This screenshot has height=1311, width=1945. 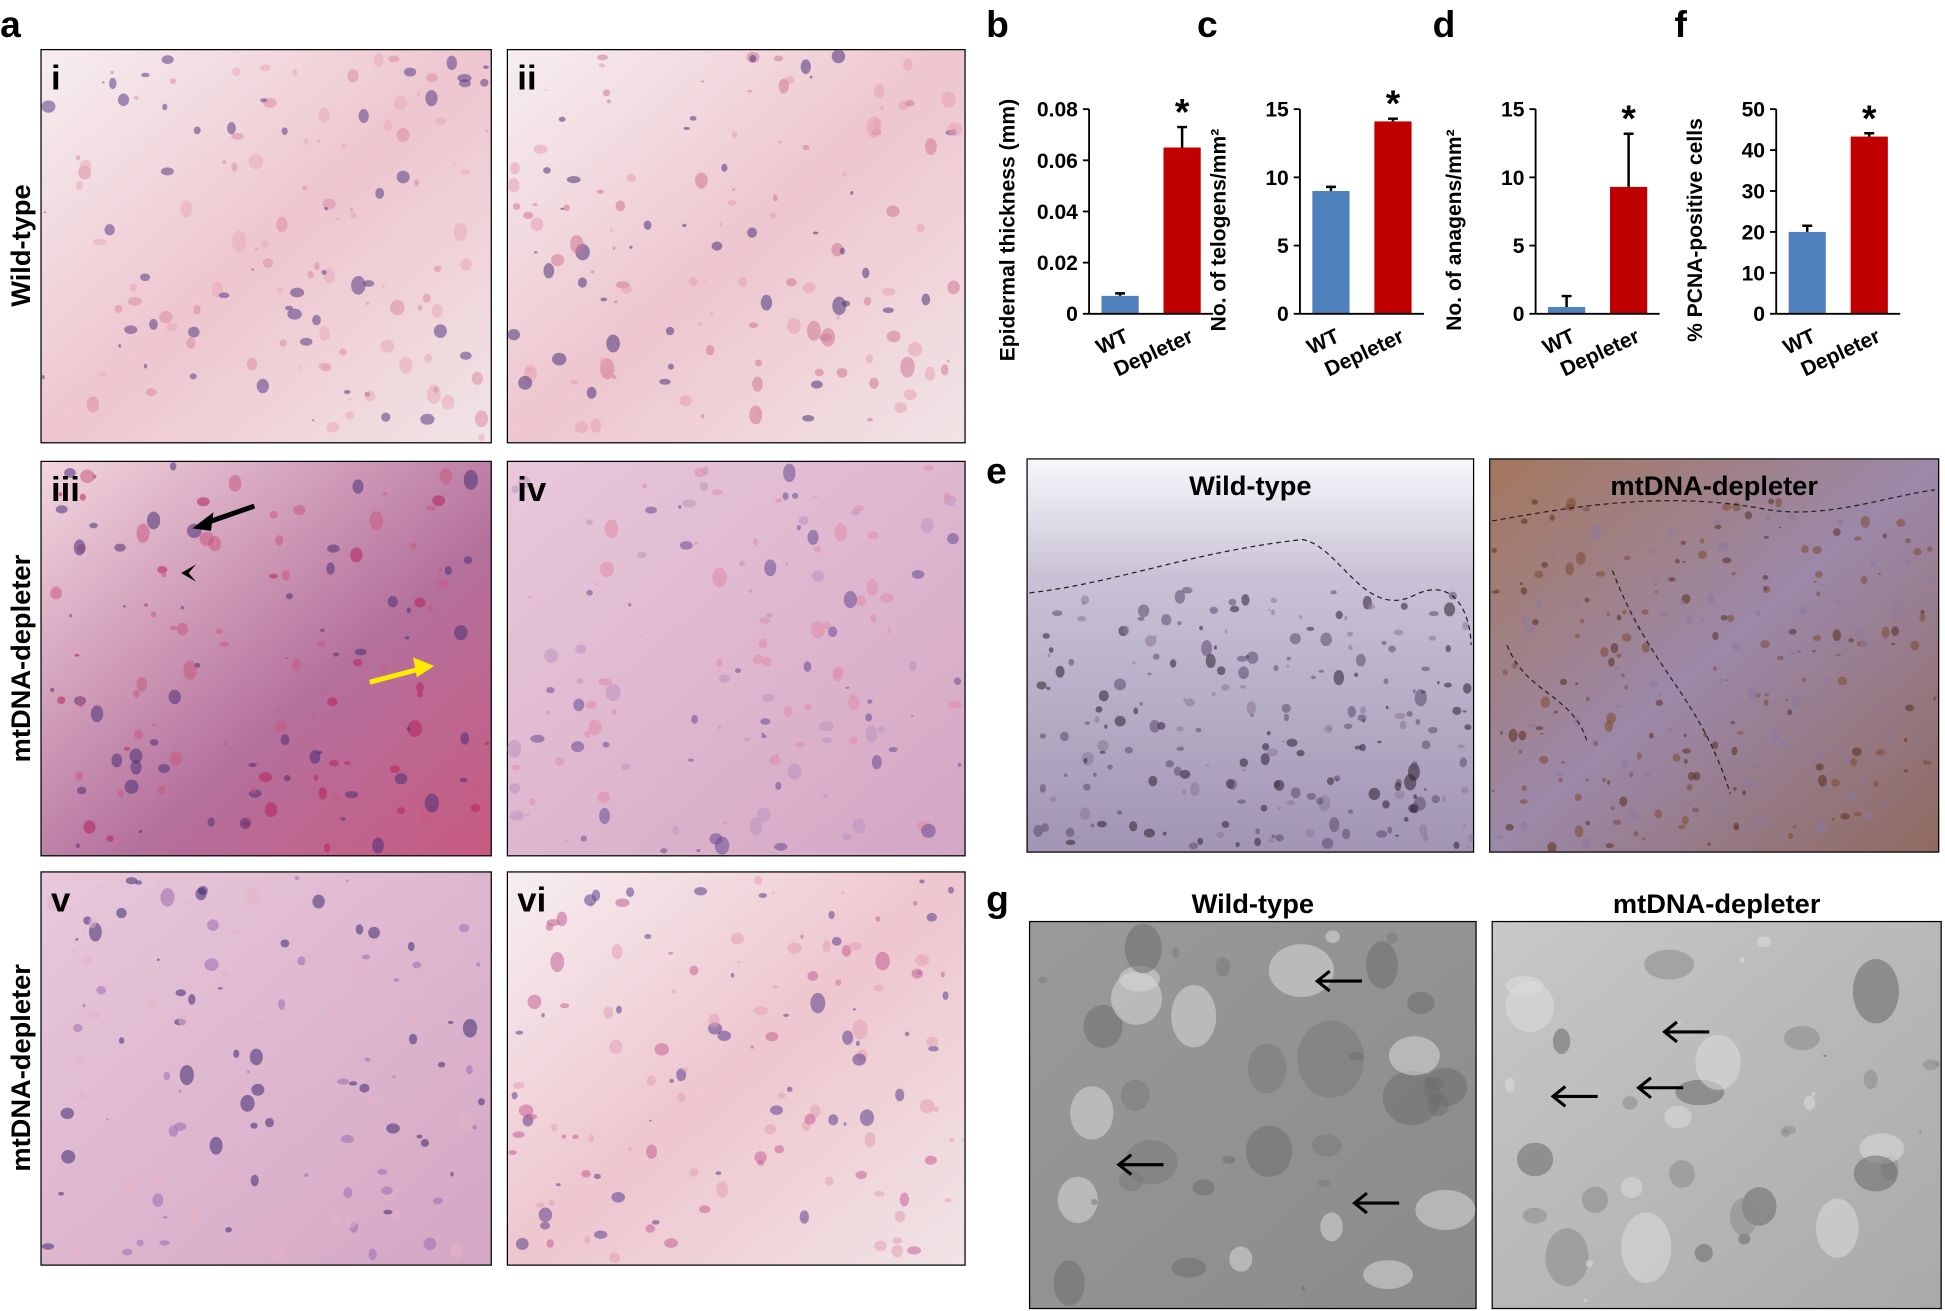 I want to click on y-tick-label: 10, so click(x=1276, y=178).